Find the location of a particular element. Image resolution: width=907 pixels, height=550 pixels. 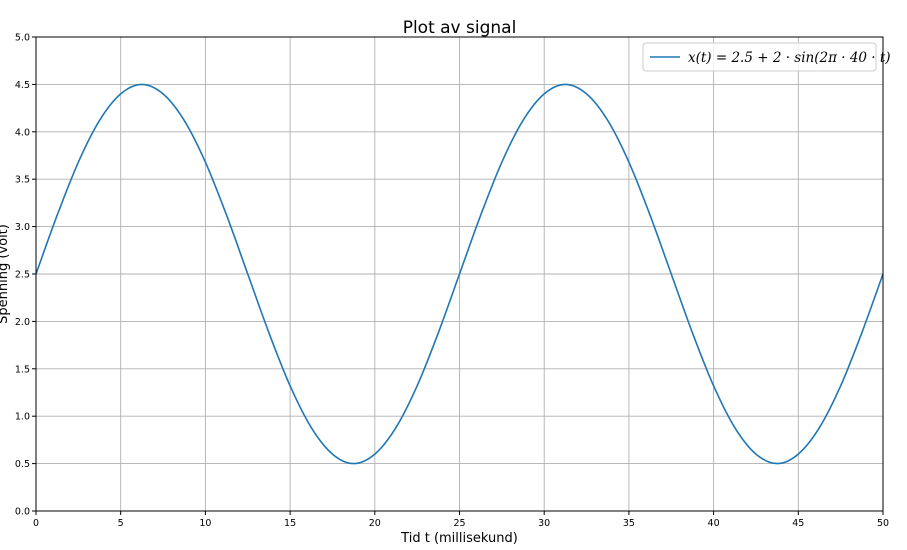

legend-box is located at coordinates (759, 57).